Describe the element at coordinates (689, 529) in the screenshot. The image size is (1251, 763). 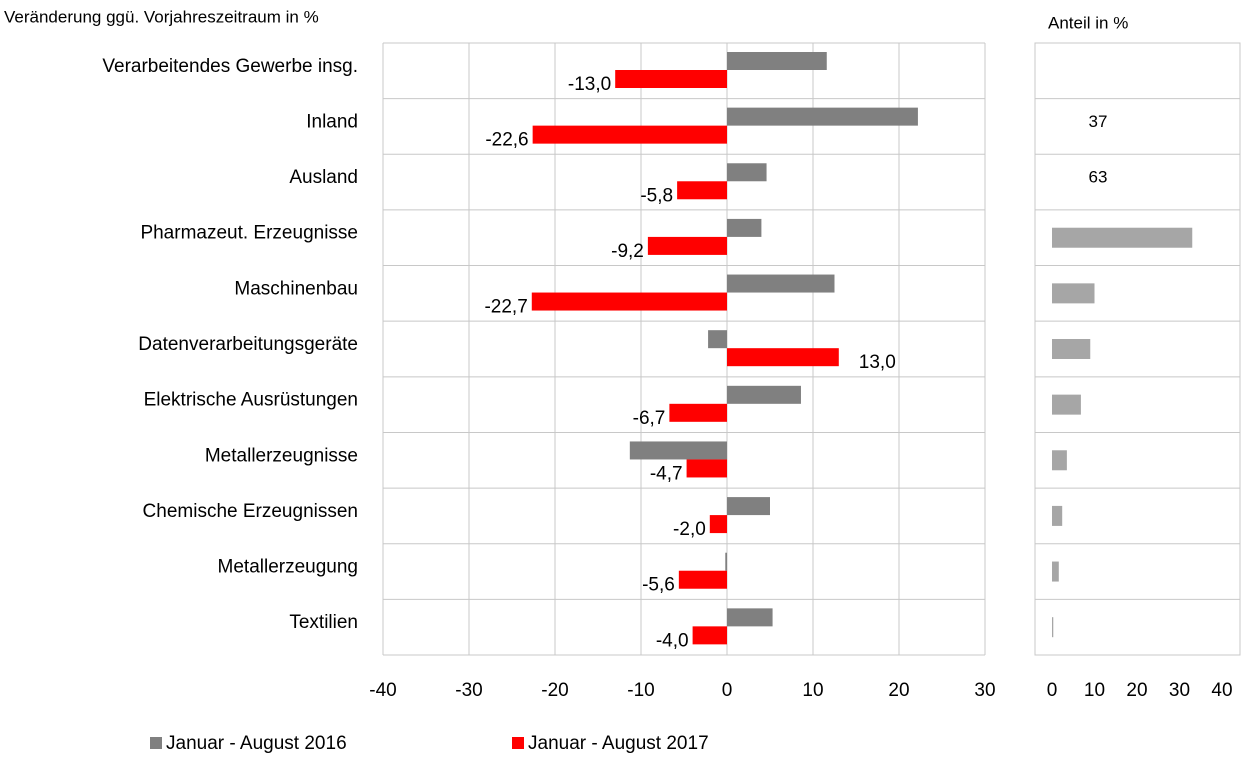
I see `data-label: -2,0` at that location.